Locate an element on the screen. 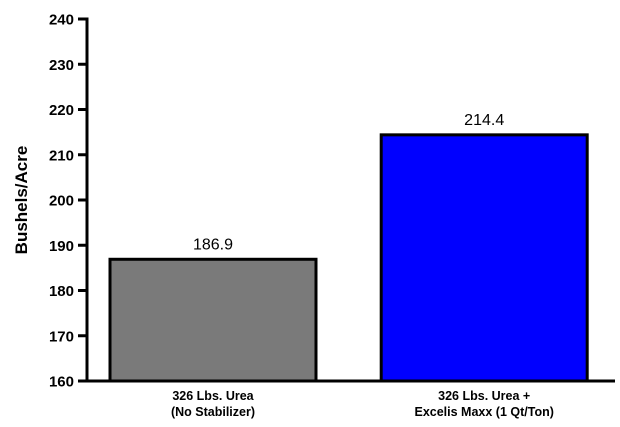 The width and height of the screenshot is (620, 427). x-category-label: (No Stabilizer) is located at coordinates (213, 412).